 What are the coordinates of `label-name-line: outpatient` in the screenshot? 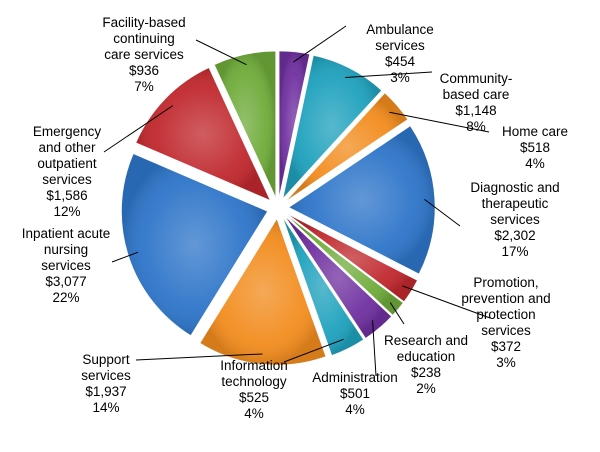 It's located at (67, 163).